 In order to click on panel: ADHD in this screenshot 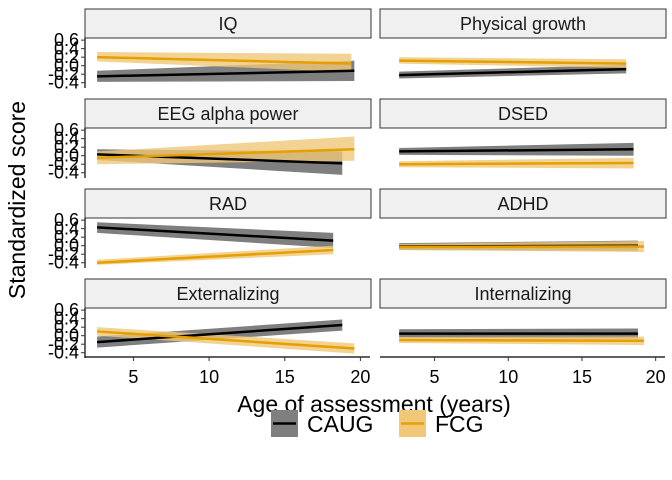, I will do `click(523, 220)`.